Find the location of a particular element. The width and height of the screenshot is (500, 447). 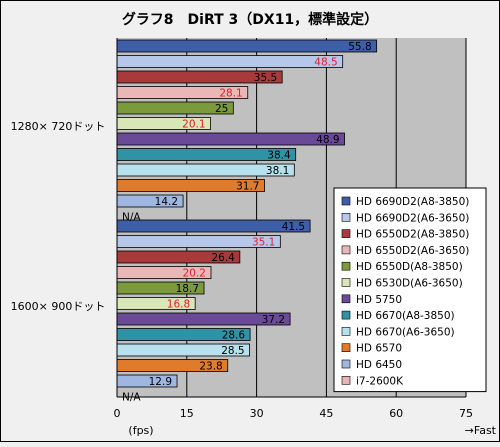

x-tick-label: 75 is located at coordinates (466, 413).